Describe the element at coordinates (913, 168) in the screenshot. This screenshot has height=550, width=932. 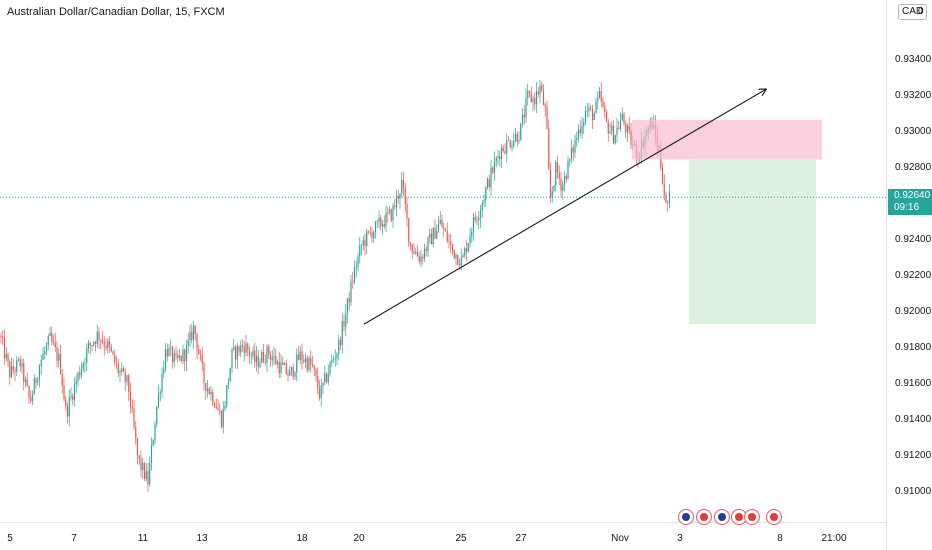
I see `price-tick-label: 0.92800` at that location.